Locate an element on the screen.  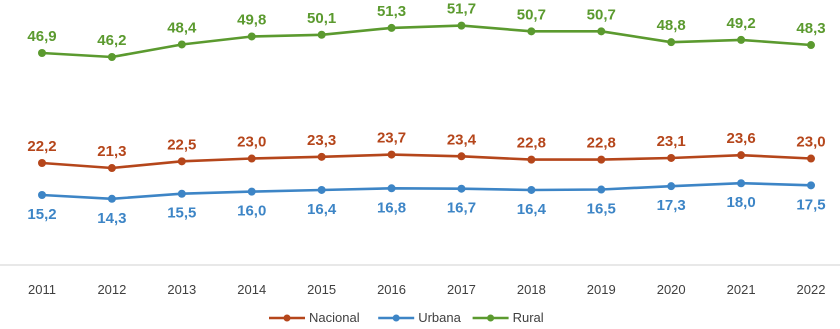
x-tick-label: 2012 is located at coordinates (111, 289).